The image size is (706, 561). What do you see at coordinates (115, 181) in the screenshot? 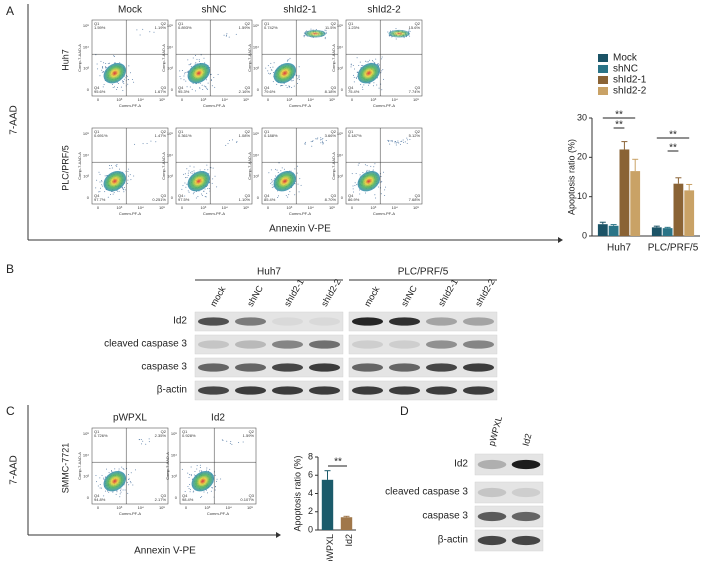
I see `cell-cluster` at bounding box center [115, 181].